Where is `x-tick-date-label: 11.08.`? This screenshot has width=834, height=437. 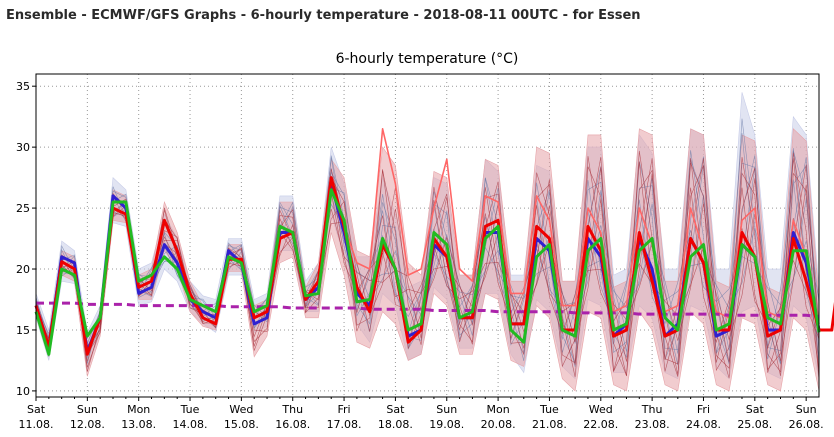
x-tick-date-label: 11.08. is located at coordinates (36, 424).